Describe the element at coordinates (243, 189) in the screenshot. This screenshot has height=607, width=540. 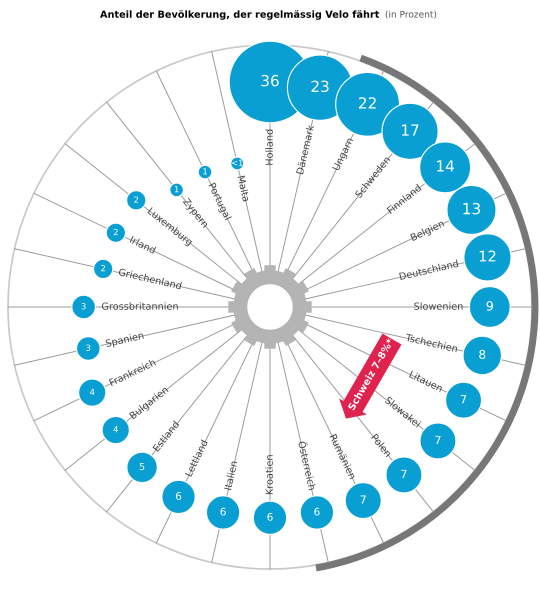
I see `category-label: Malta` at that location.